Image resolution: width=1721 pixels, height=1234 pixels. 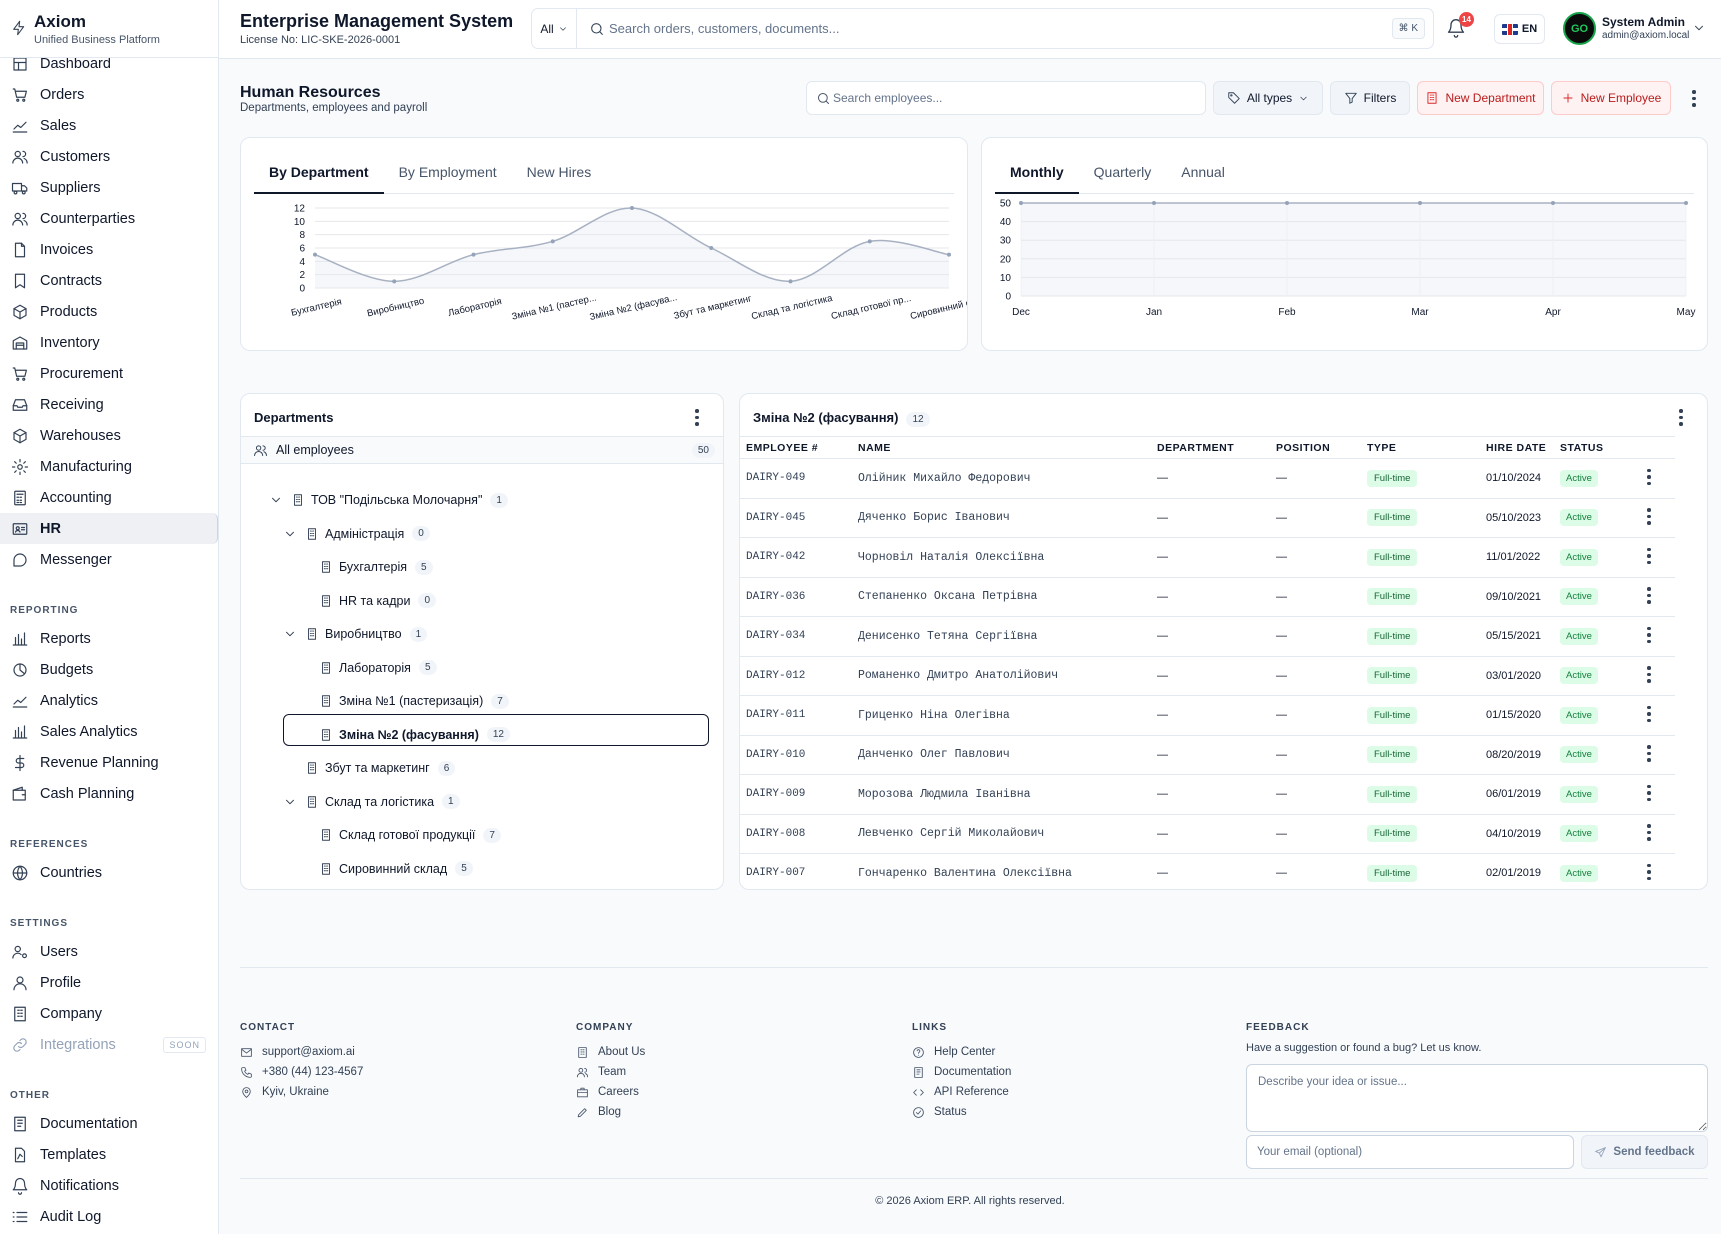 I want to click on tab-new-hires: New Hires, so click(x=559, y=172).